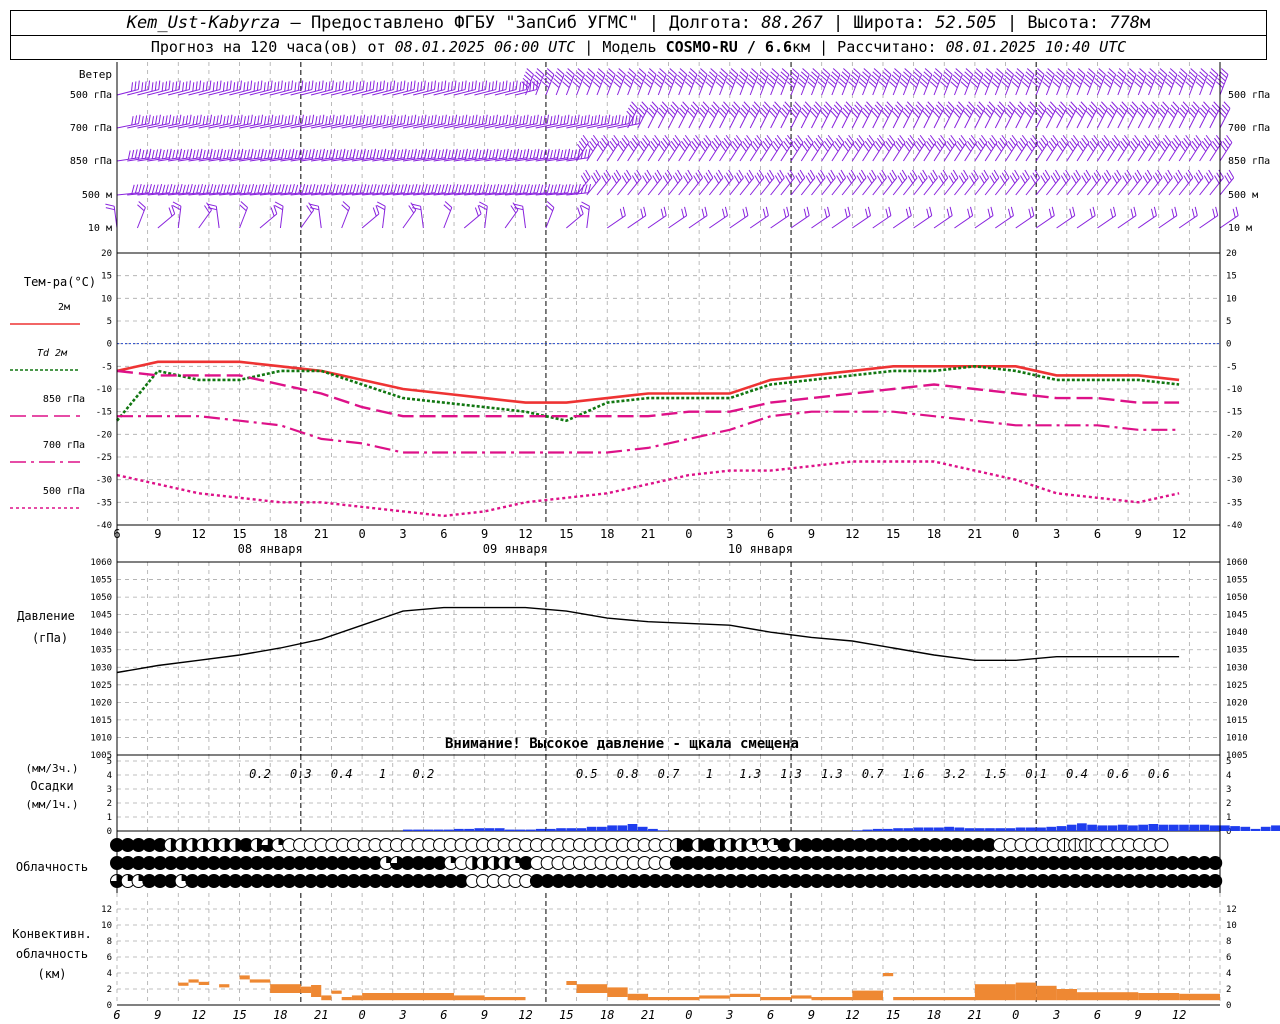 The width and height of the screenshot is (1280, 1024). What do you see at coordinates (51, 934) in the screenshot?
I see `conv-title: Конвективн.` at bounding box center [51, 934].